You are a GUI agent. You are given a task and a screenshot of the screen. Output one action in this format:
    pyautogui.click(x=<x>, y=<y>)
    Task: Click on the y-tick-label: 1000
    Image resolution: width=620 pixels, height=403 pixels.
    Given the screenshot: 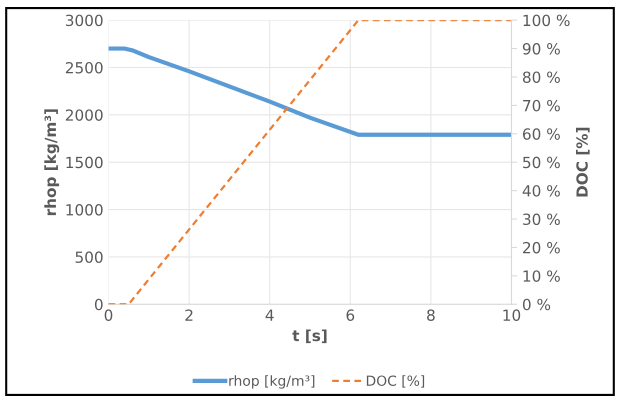 What is the action you would take?
    pyautogui.click(x=84, y=210)
    